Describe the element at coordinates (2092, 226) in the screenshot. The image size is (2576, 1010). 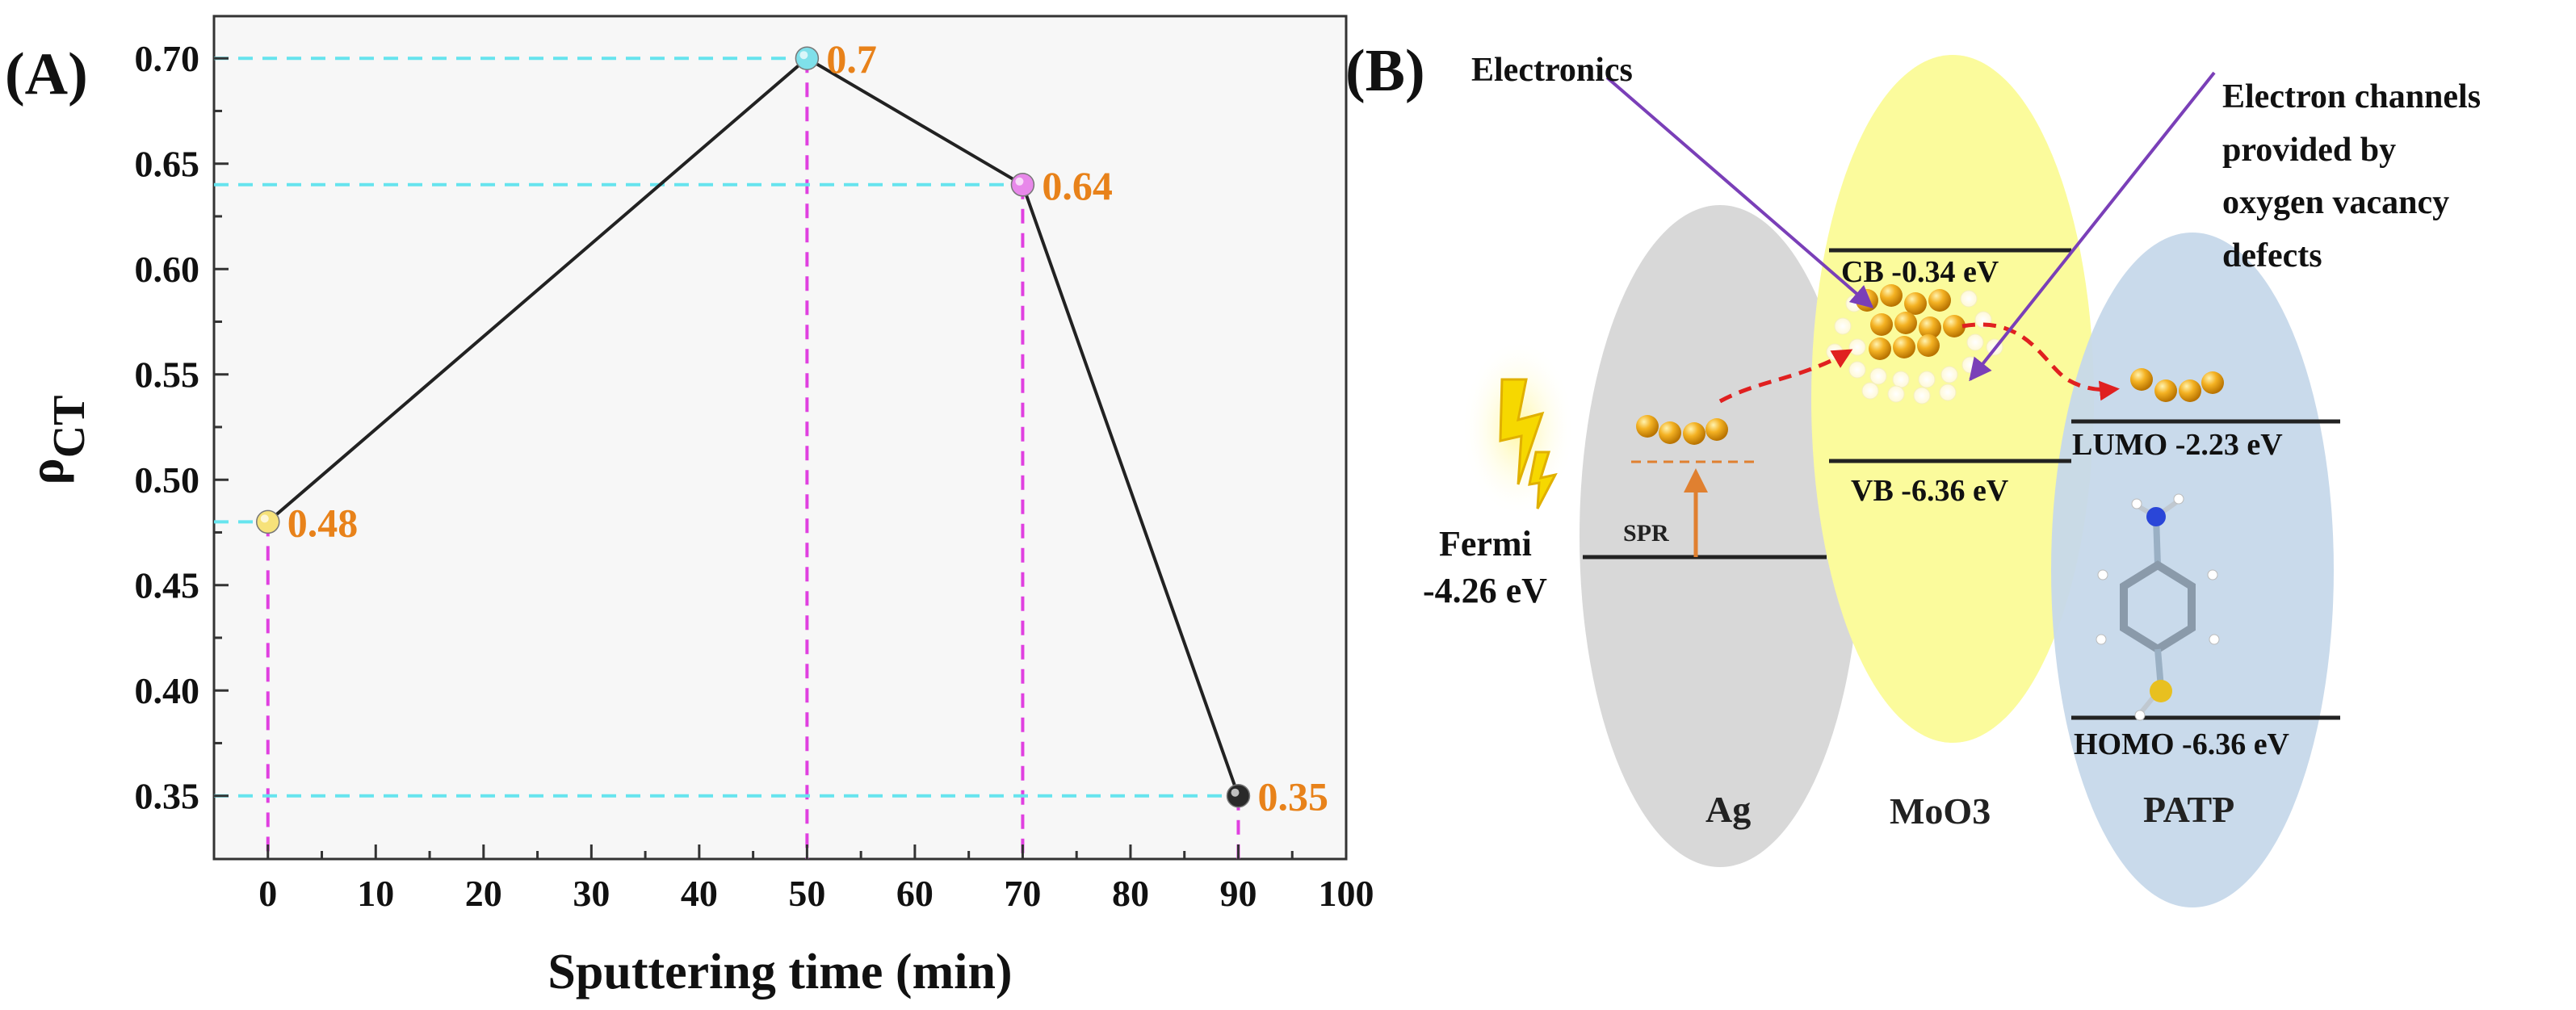
I see `channels-pointer-arrow` at that location.